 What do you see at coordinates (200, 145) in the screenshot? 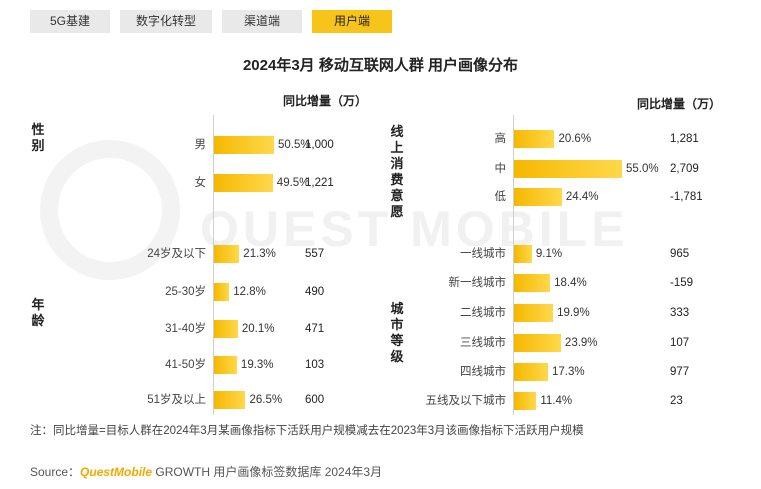
I see `category-label: 男` at bounding box center [200, 145].